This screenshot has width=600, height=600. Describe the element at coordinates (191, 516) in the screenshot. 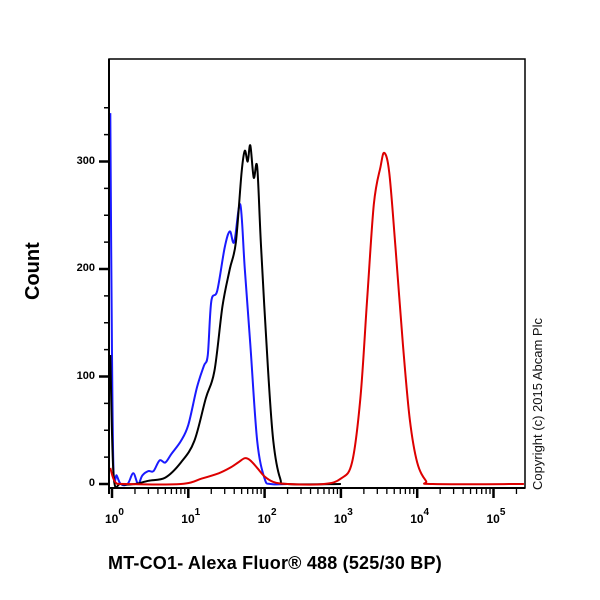

I see `x-tick-label: 10¹` at that location.